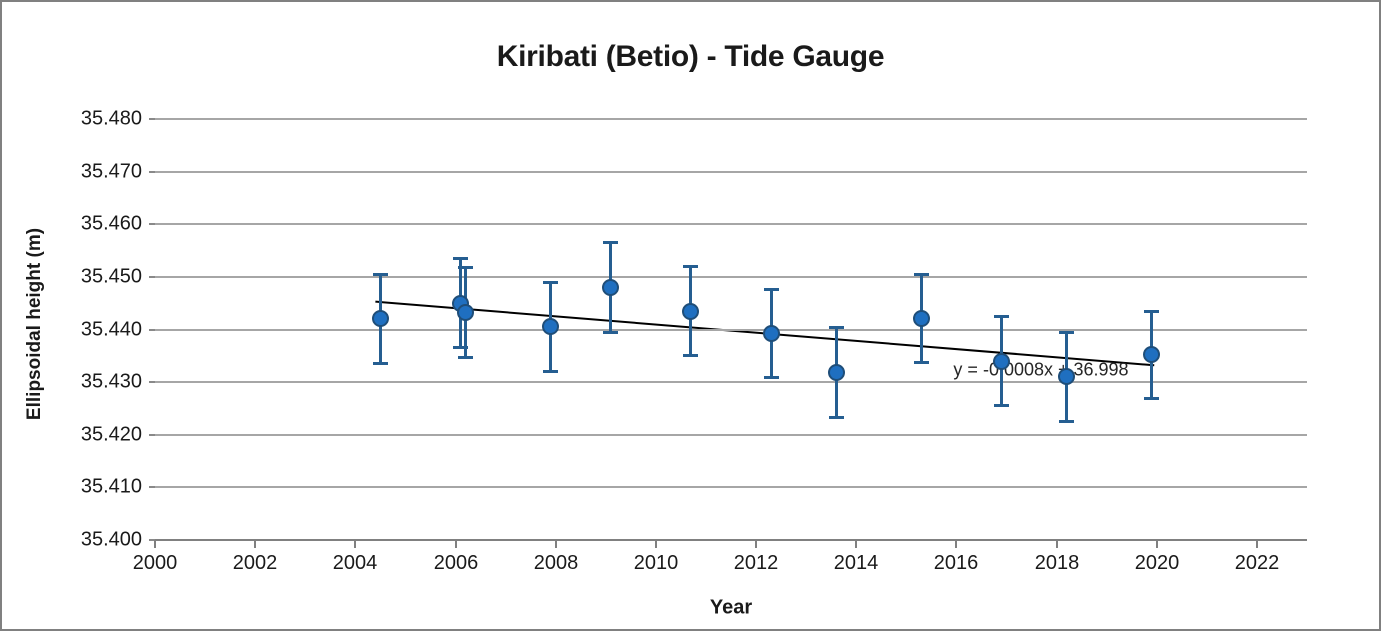 The width and height of the screenshot is (1381, 631). I want to click on x-axis-title: Year, so click(731, 607).